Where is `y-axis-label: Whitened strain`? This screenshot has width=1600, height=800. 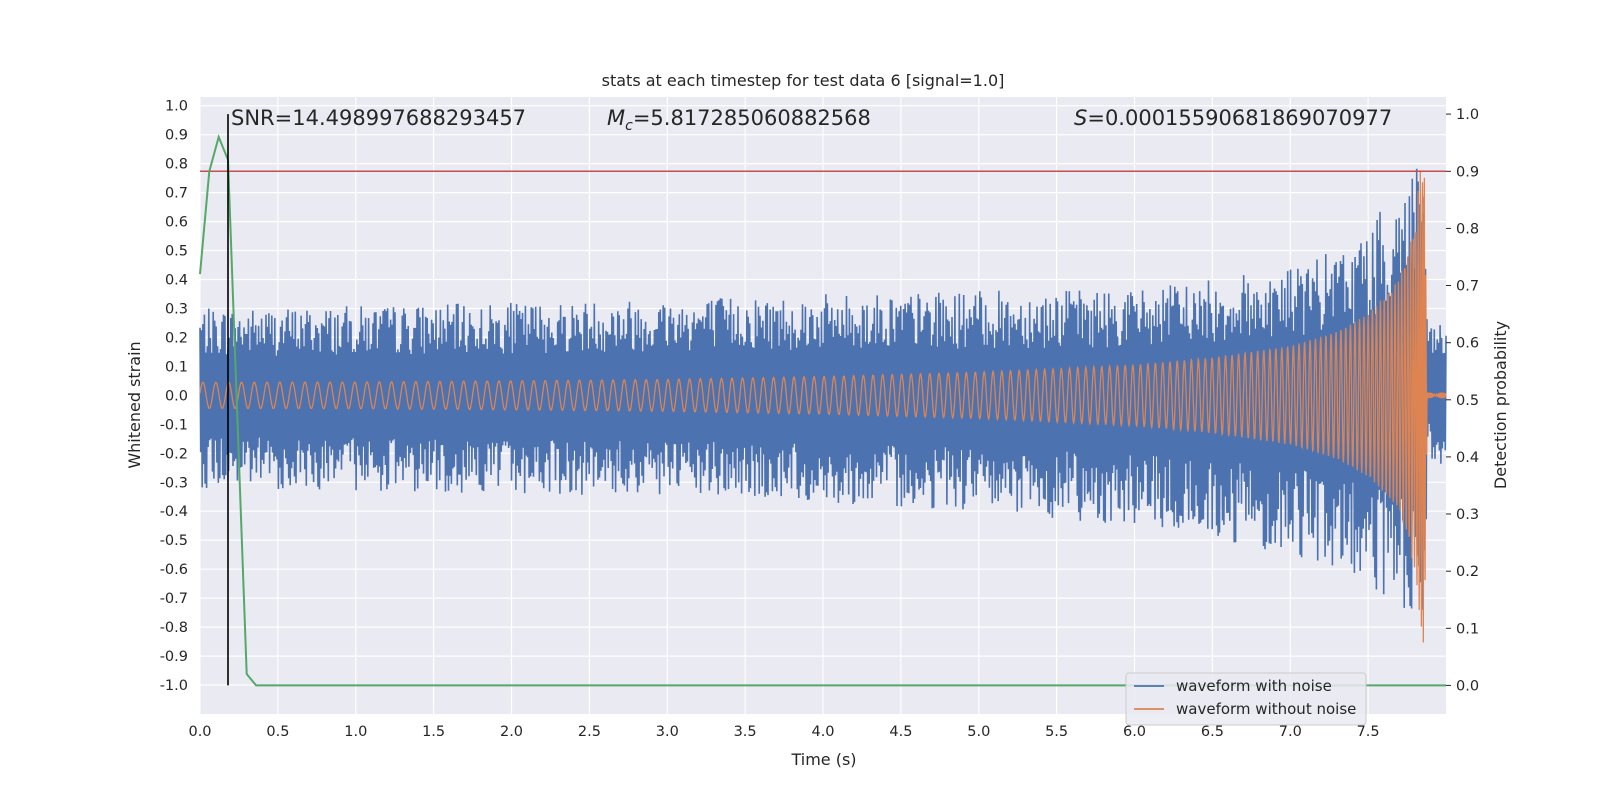
y-axis-label: Whitened strain is located at coordinates (134, 404).